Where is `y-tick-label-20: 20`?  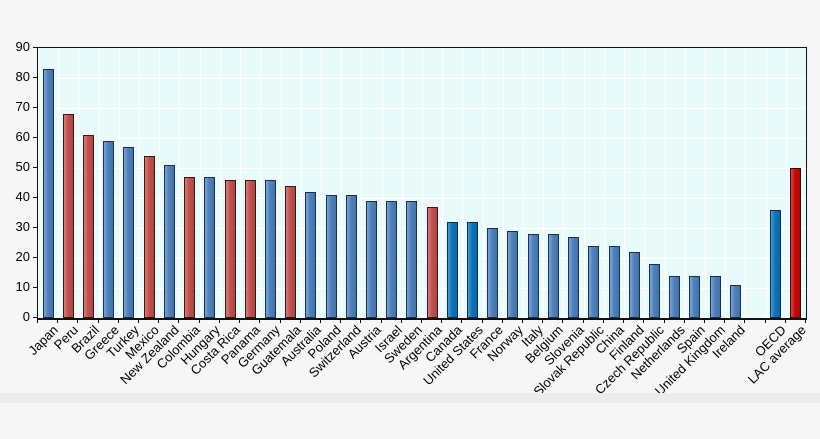 y-tick-label-20: 20 is located at coordinates (22, 256).